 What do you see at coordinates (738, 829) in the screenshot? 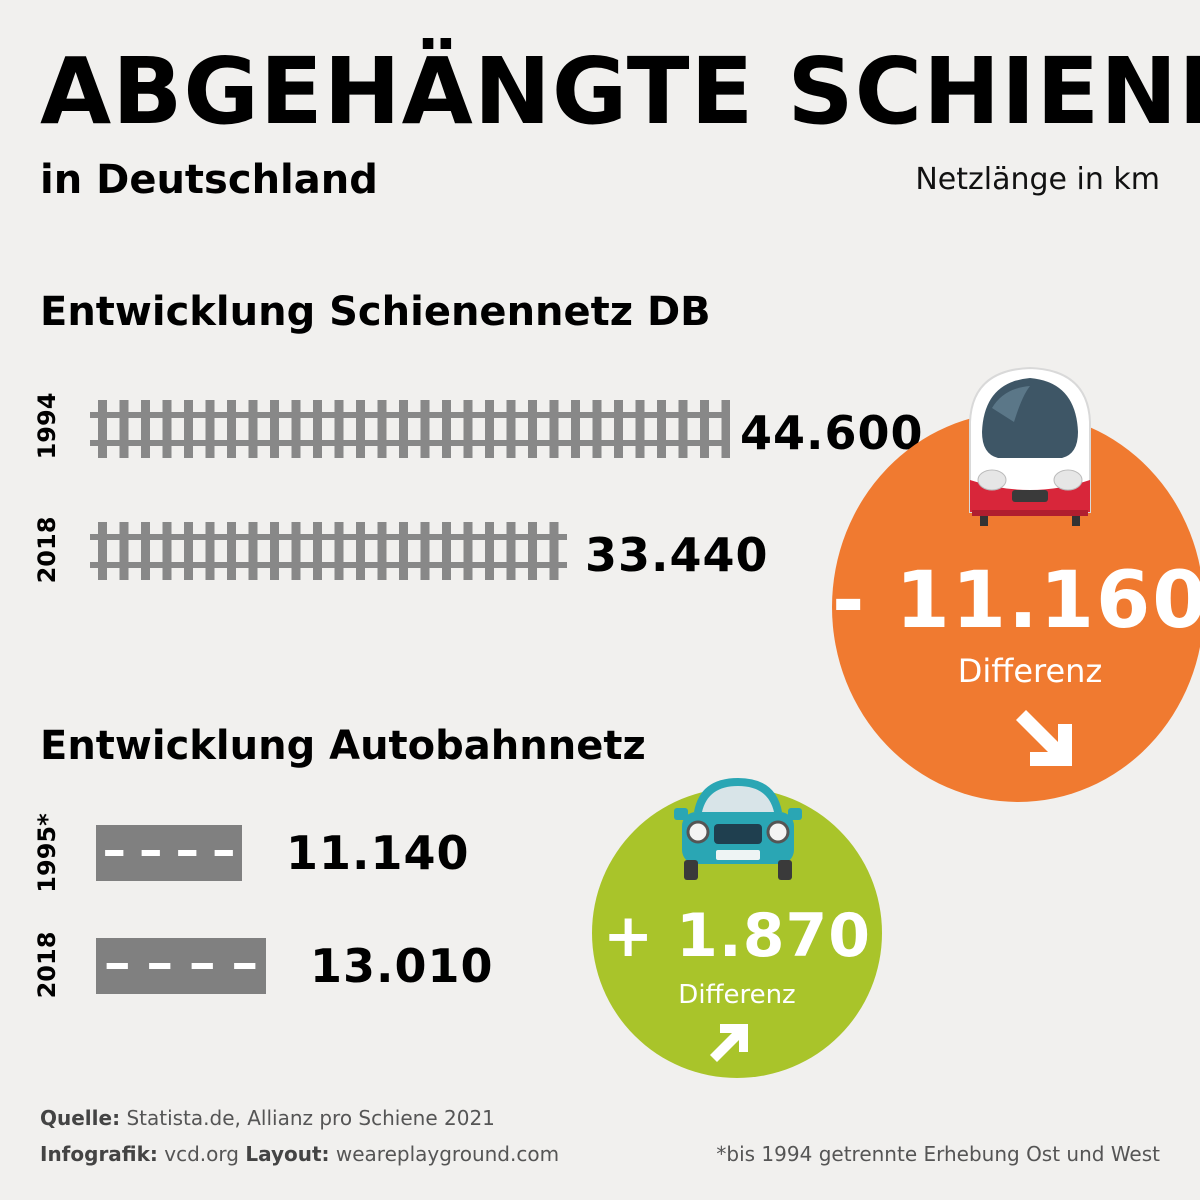
I see `car-icon` at bounding box center [738, 829].